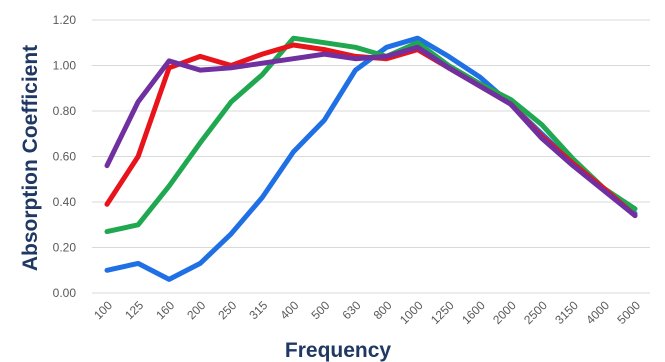 Image resolution: width=665 pixels, height=362 pixels. Describe the element at coordinates (566, 312) in the screenshot. I see `x-tick-label: 3150` at that location.